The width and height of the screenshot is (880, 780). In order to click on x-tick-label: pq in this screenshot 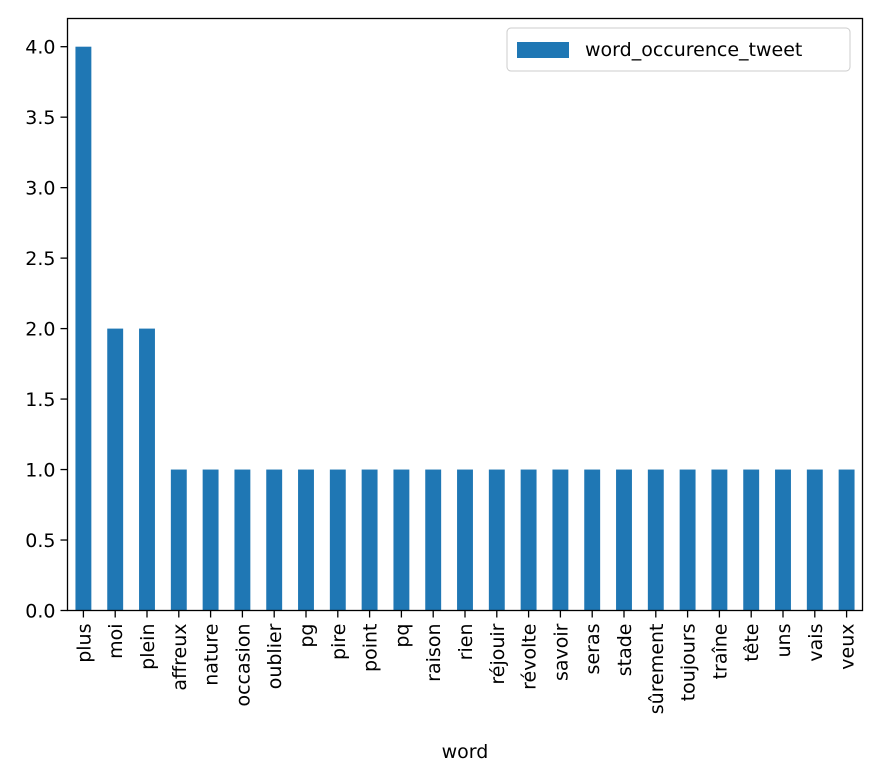, I will do `click(402, 636)`.